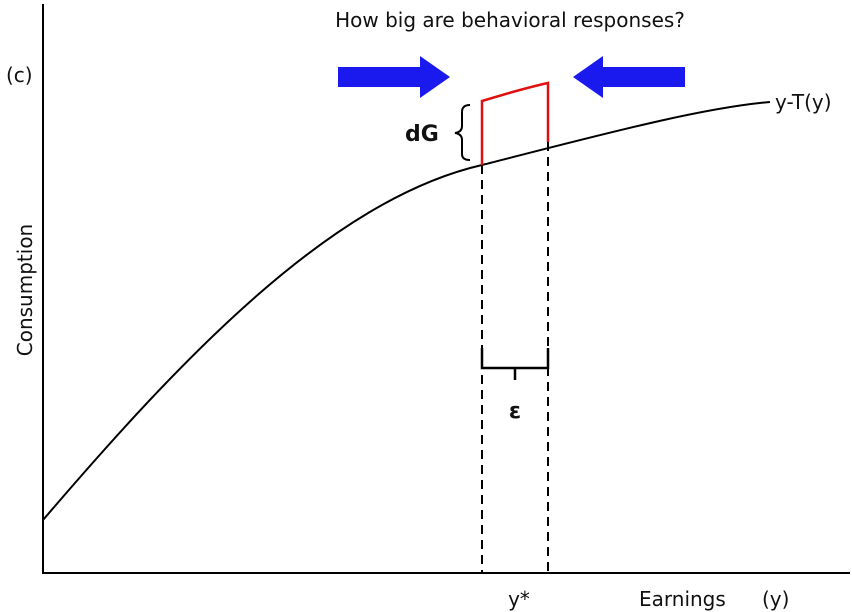 The height and width of the screenshot is (612, 852). I want to click on dg-brace, so click(462, 132).